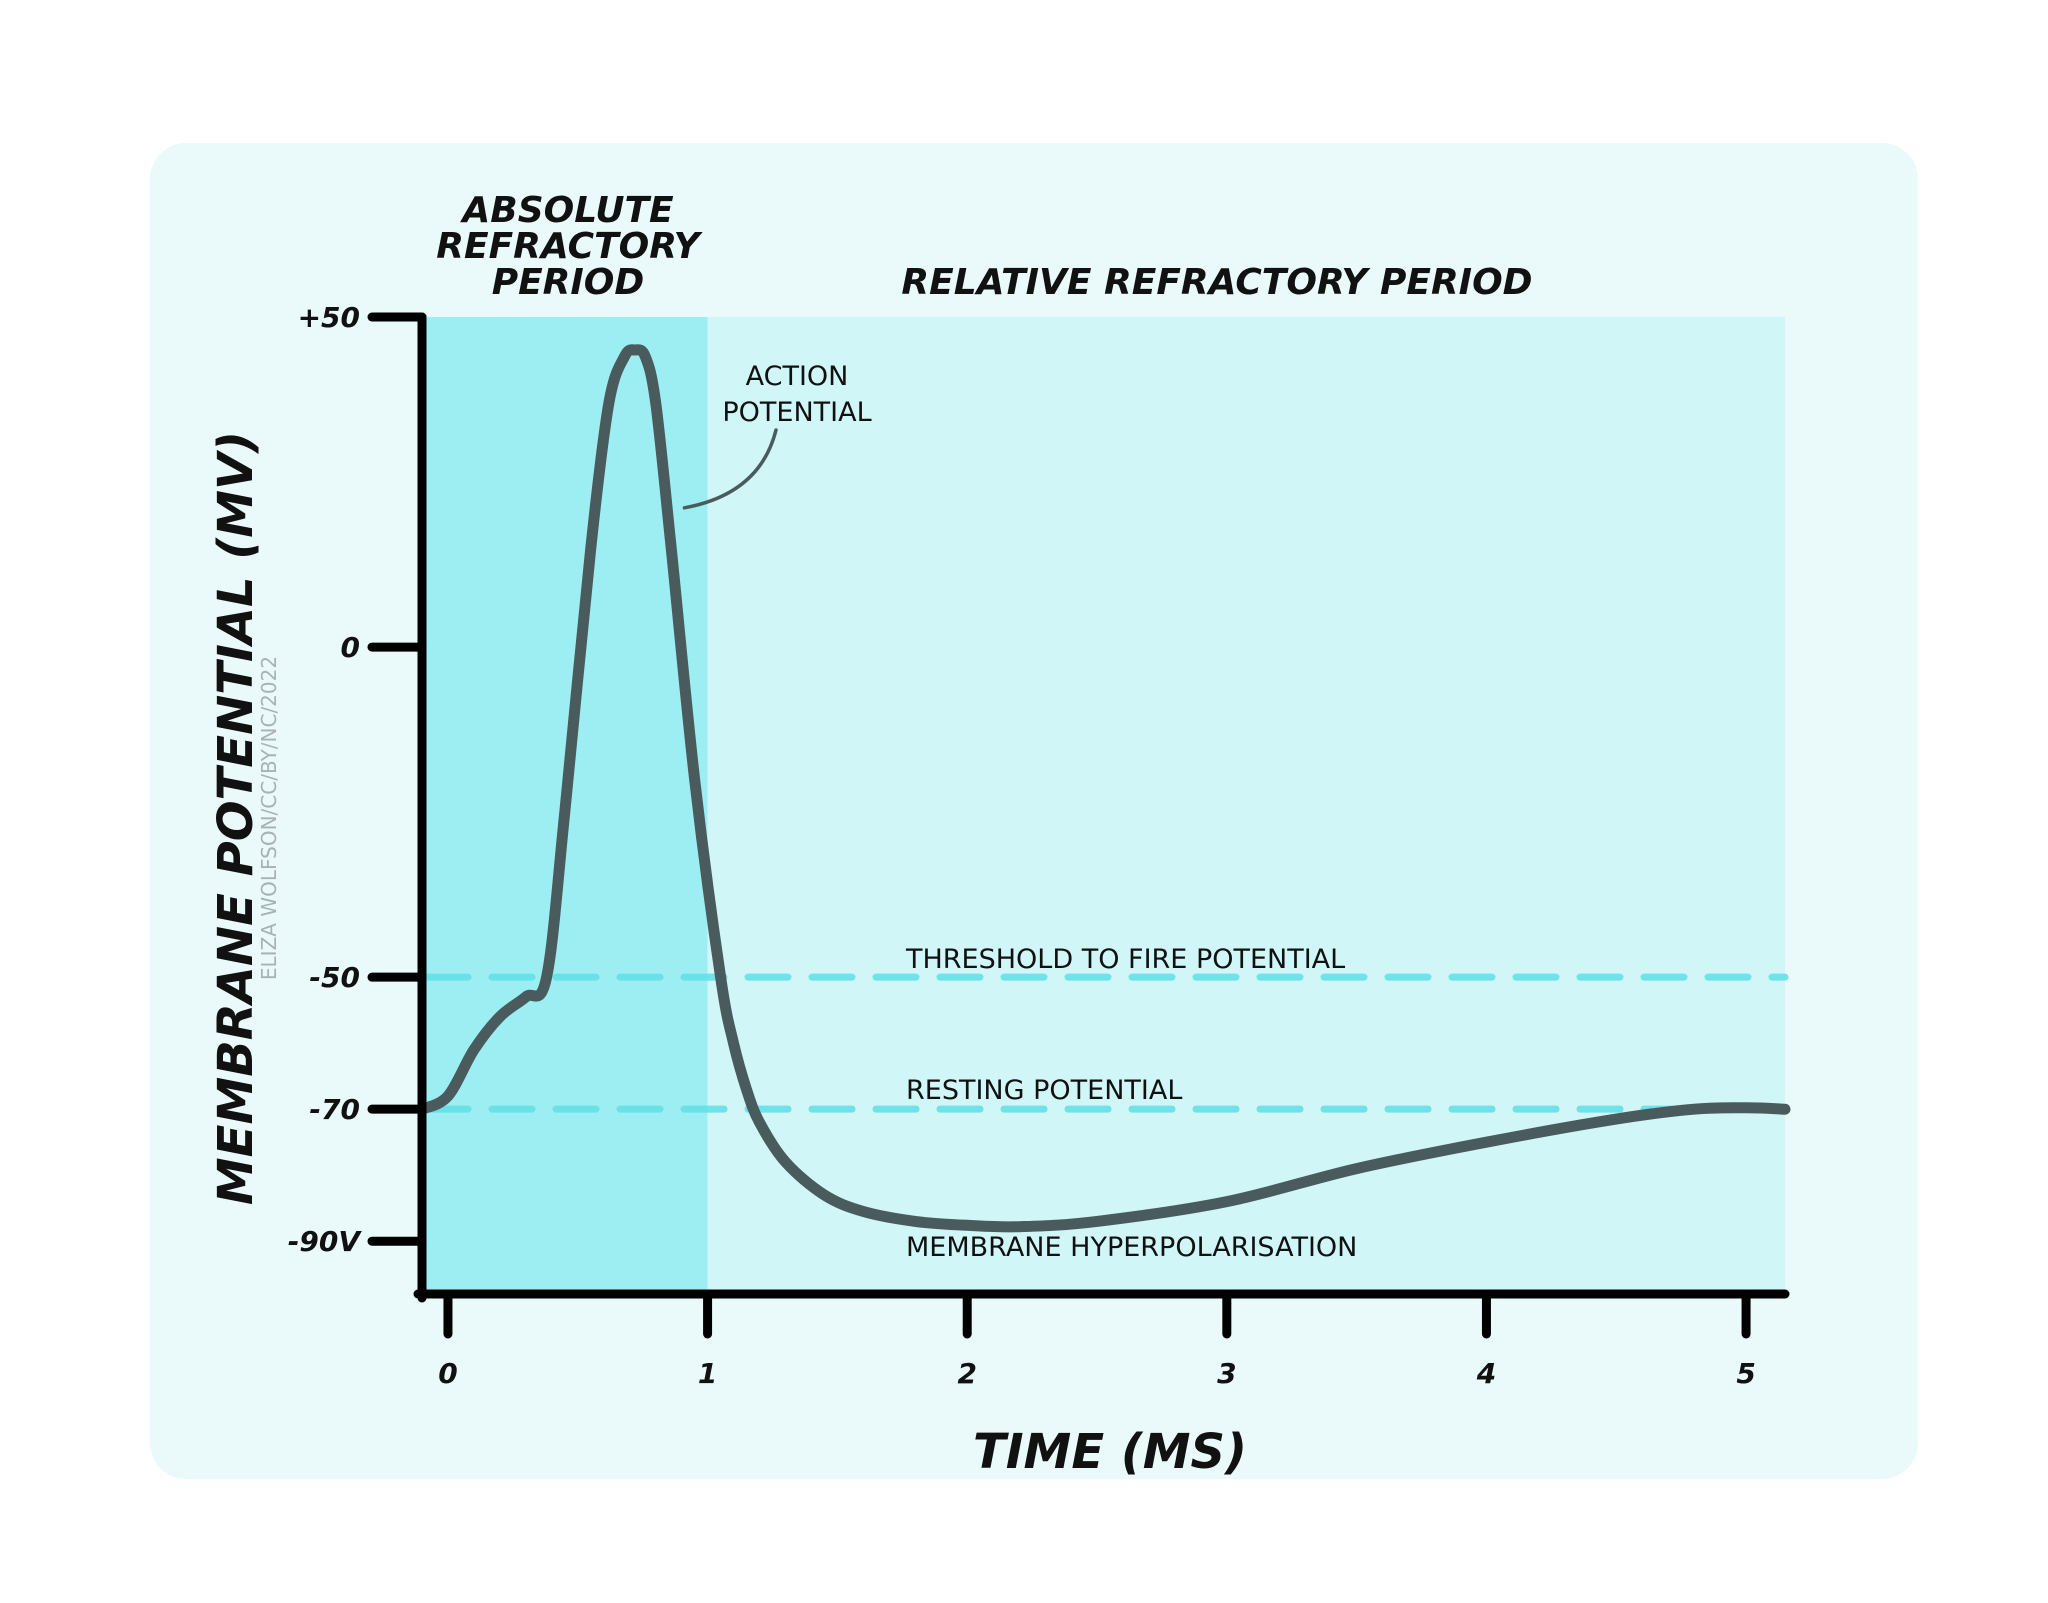 The height and width of the screenshot is (1603, 2048). I want to click on hyperpolarisation-label: MEMBRANE HYPERPOLARISATION, so click(1131, 1247).